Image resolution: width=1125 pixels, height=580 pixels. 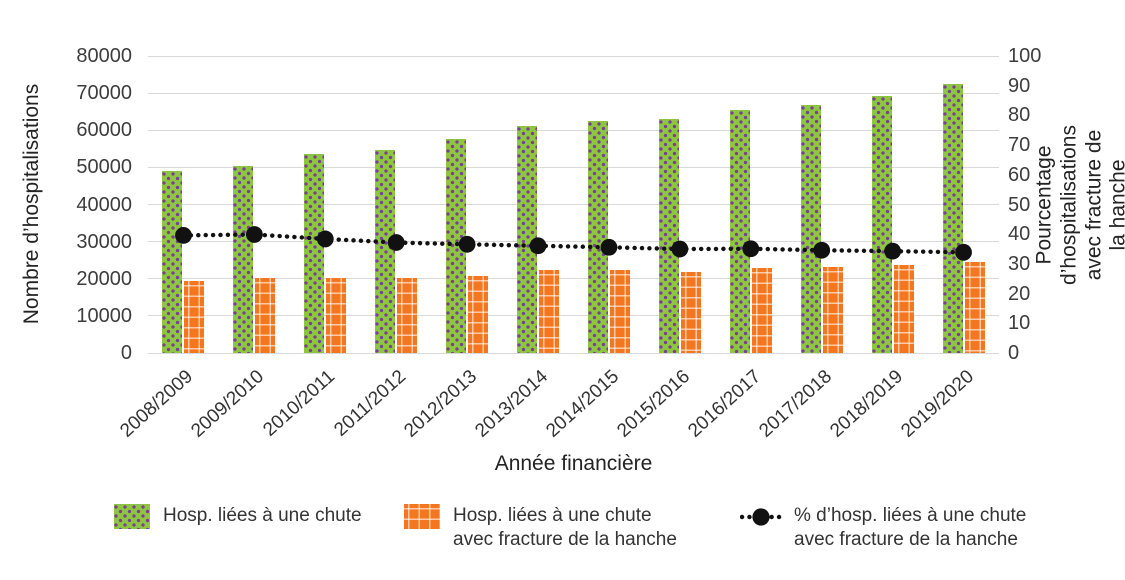 I want to click on right-axis-tick-label: 20, so click(x=1019, y=293).